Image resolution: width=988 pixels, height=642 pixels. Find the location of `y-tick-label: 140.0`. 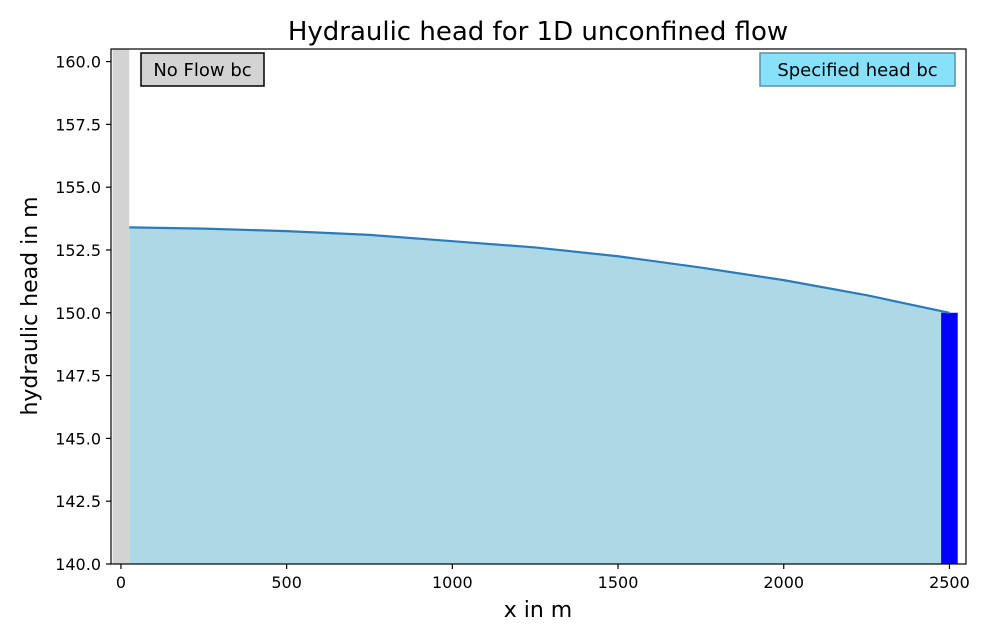

y-tick-label: 140.0 is located at coordinates (78, 564).